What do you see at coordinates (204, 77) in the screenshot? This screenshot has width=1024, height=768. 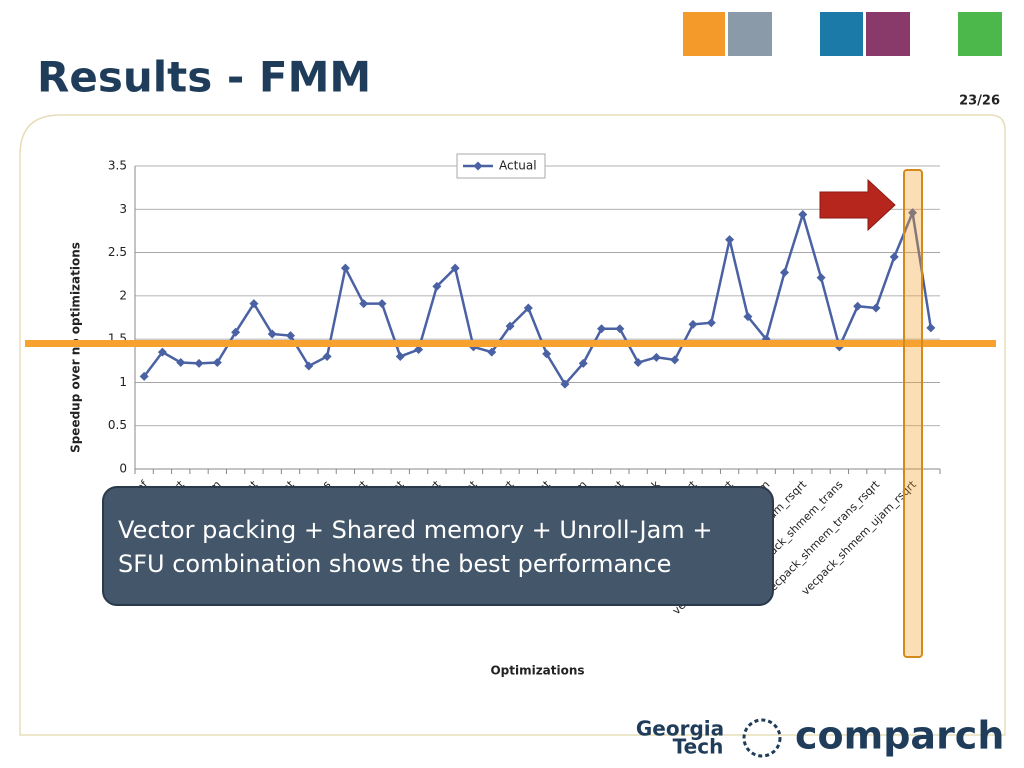 I see `slide-title: Results - FMM` at bounding box center [204, 77].